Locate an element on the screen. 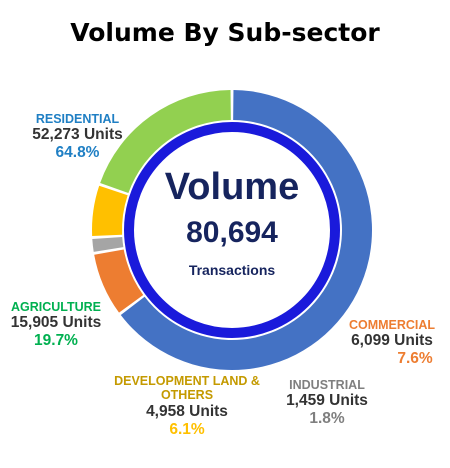 Image resolution: width=450 pixels, height=468 pixels. residential-percent: 64.8% is located at coordinates (77, 153).